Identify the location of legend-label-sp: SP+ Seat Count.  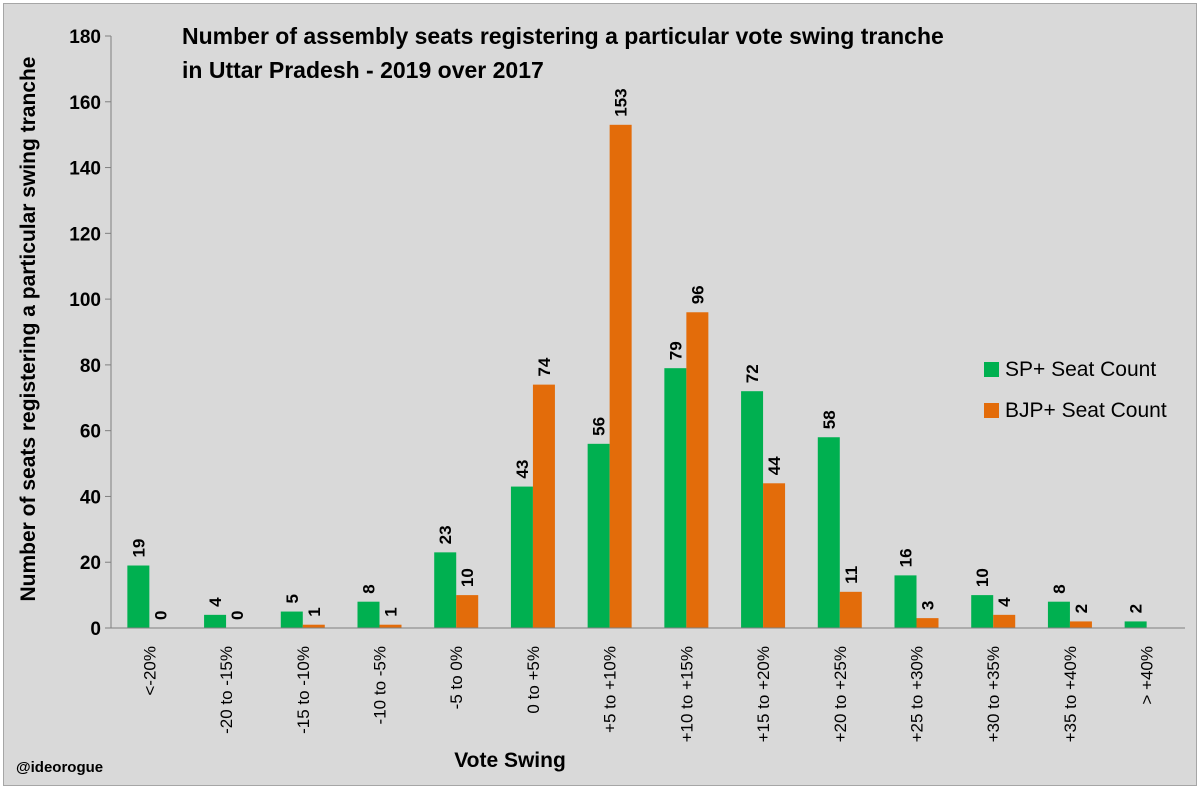
(1080, 369).